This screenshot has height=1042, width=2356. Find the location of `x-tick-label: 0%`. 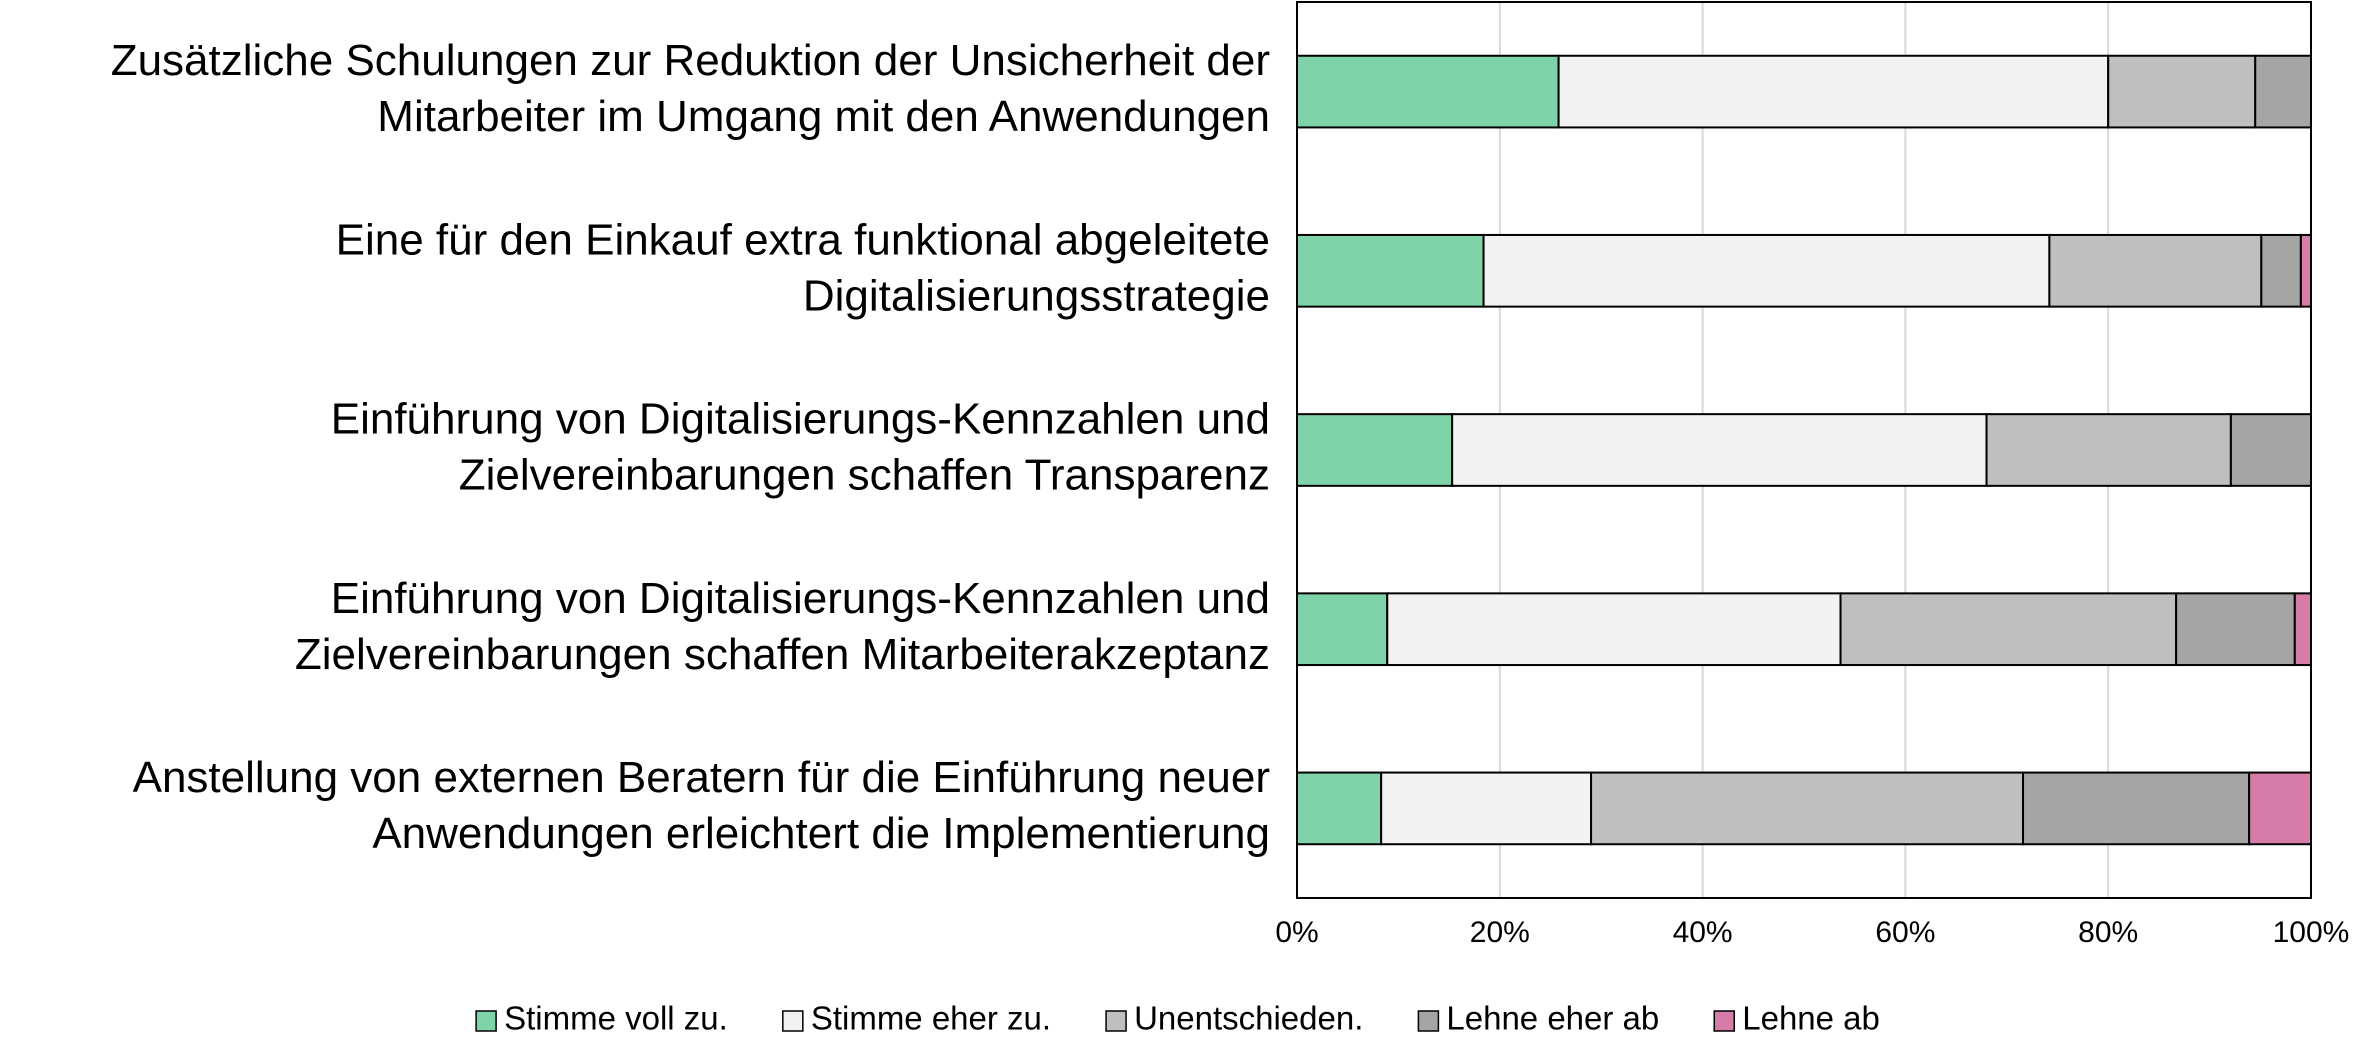

x-tick-label: 0% is located at coordinates (1296, 932).